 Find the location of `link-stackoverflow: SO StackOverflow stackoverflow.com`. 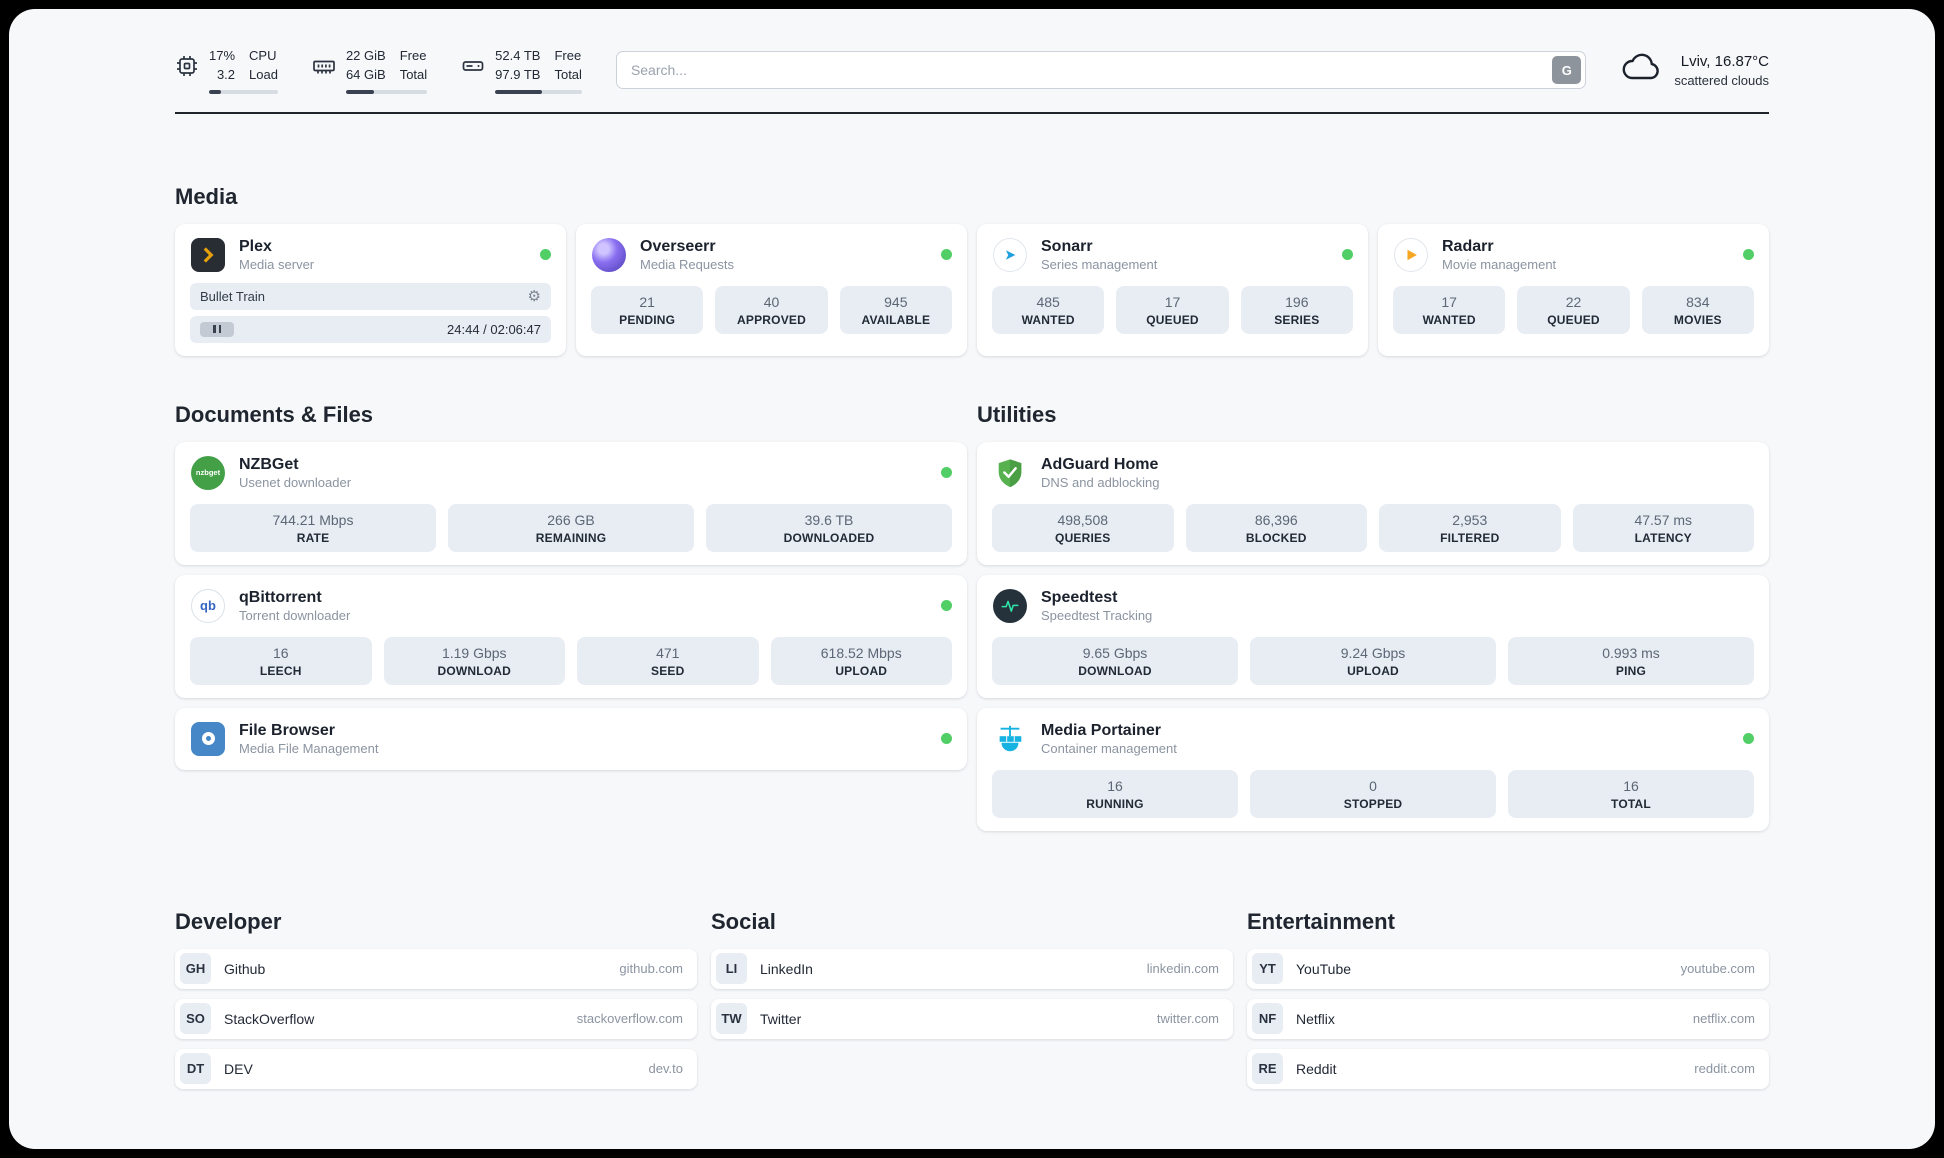

link-stackoverflow: SO StackOverflow stackoverflow.com is located at coordinates (436, 1018).